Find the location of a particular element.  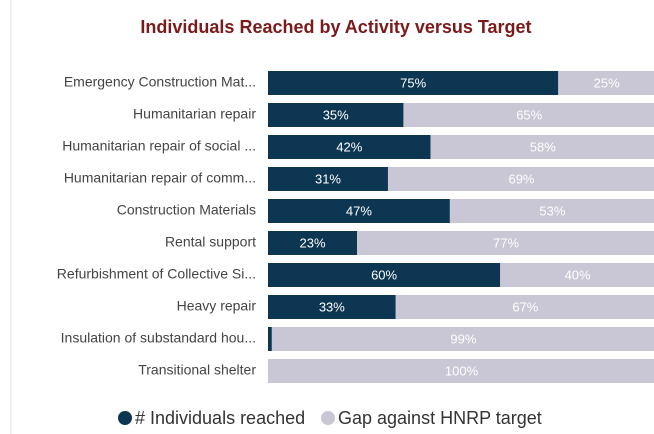

value-label: 23% is located at coordinates (312, 242).